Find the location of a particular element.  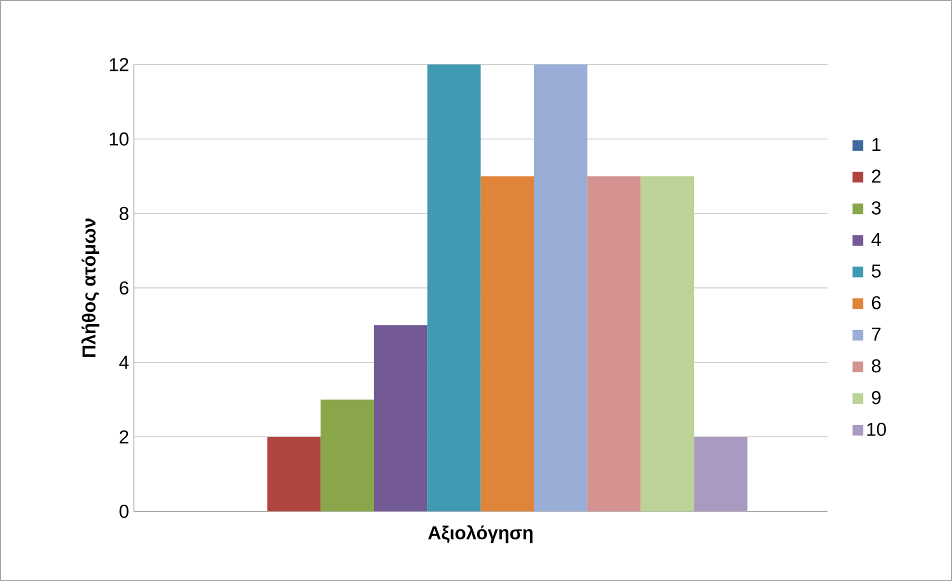

y-tick-label: 8 is located at coordinates (124, 213).